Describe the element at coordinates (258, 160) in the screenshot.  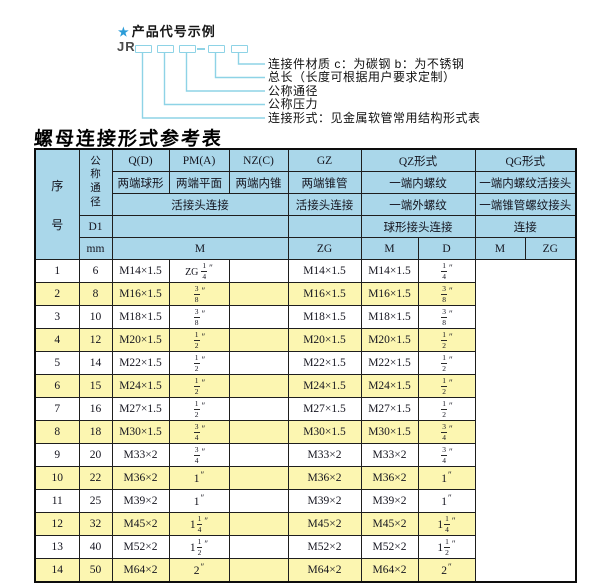
I see `header-group-nz: NZ(C)` at that location.